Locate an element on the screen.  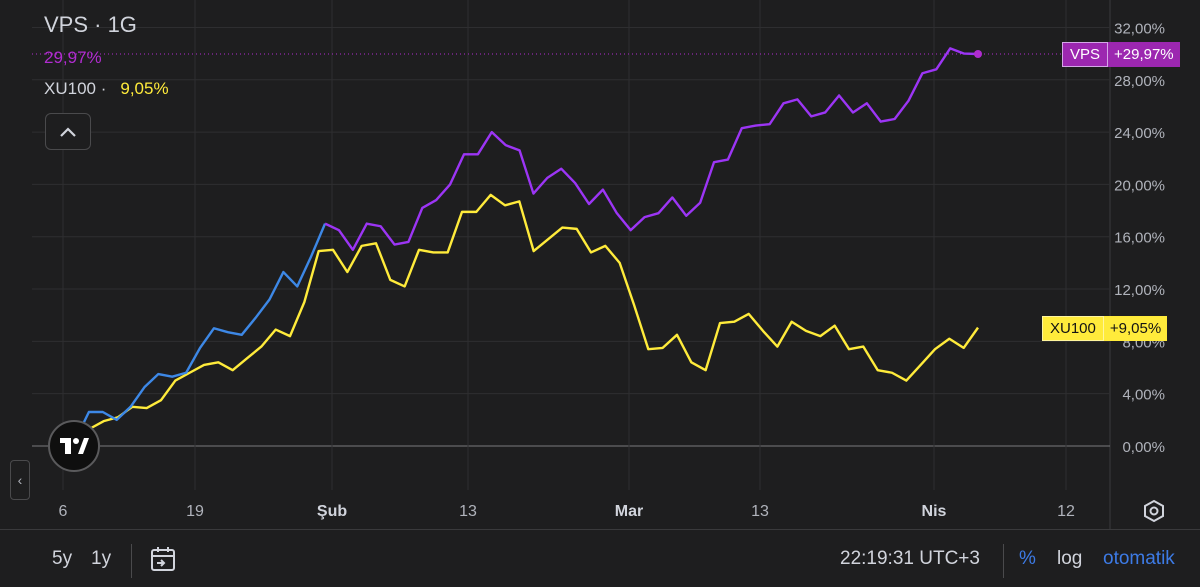
settings-hexagon-icon is located at coordinates (1154, 511).